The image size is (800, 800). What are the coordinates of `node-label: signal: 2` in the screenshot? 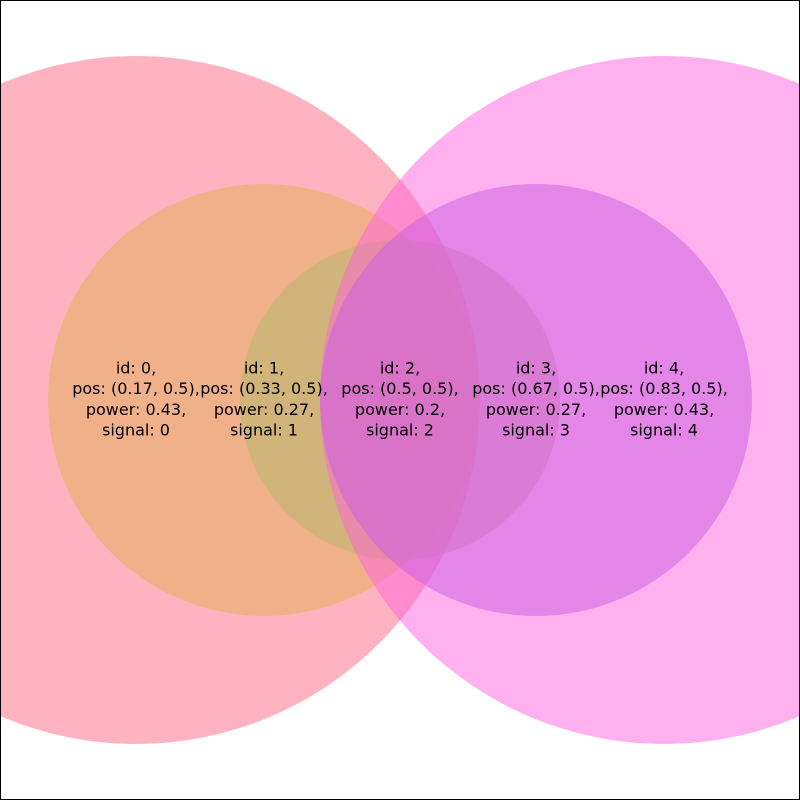 It's located at (400, 430).